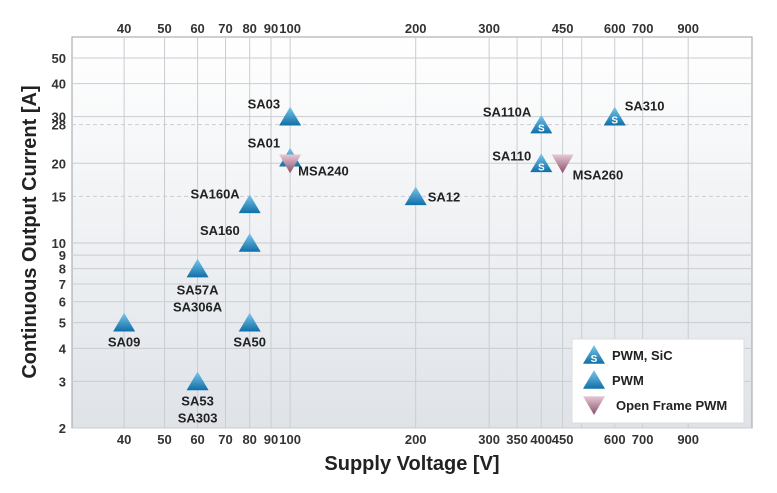 The height and width of the screenshot is (493, 777). Describe the element at coordinates (62, 323) in the screenshot. I see `y-tick-label: 5` at that location.